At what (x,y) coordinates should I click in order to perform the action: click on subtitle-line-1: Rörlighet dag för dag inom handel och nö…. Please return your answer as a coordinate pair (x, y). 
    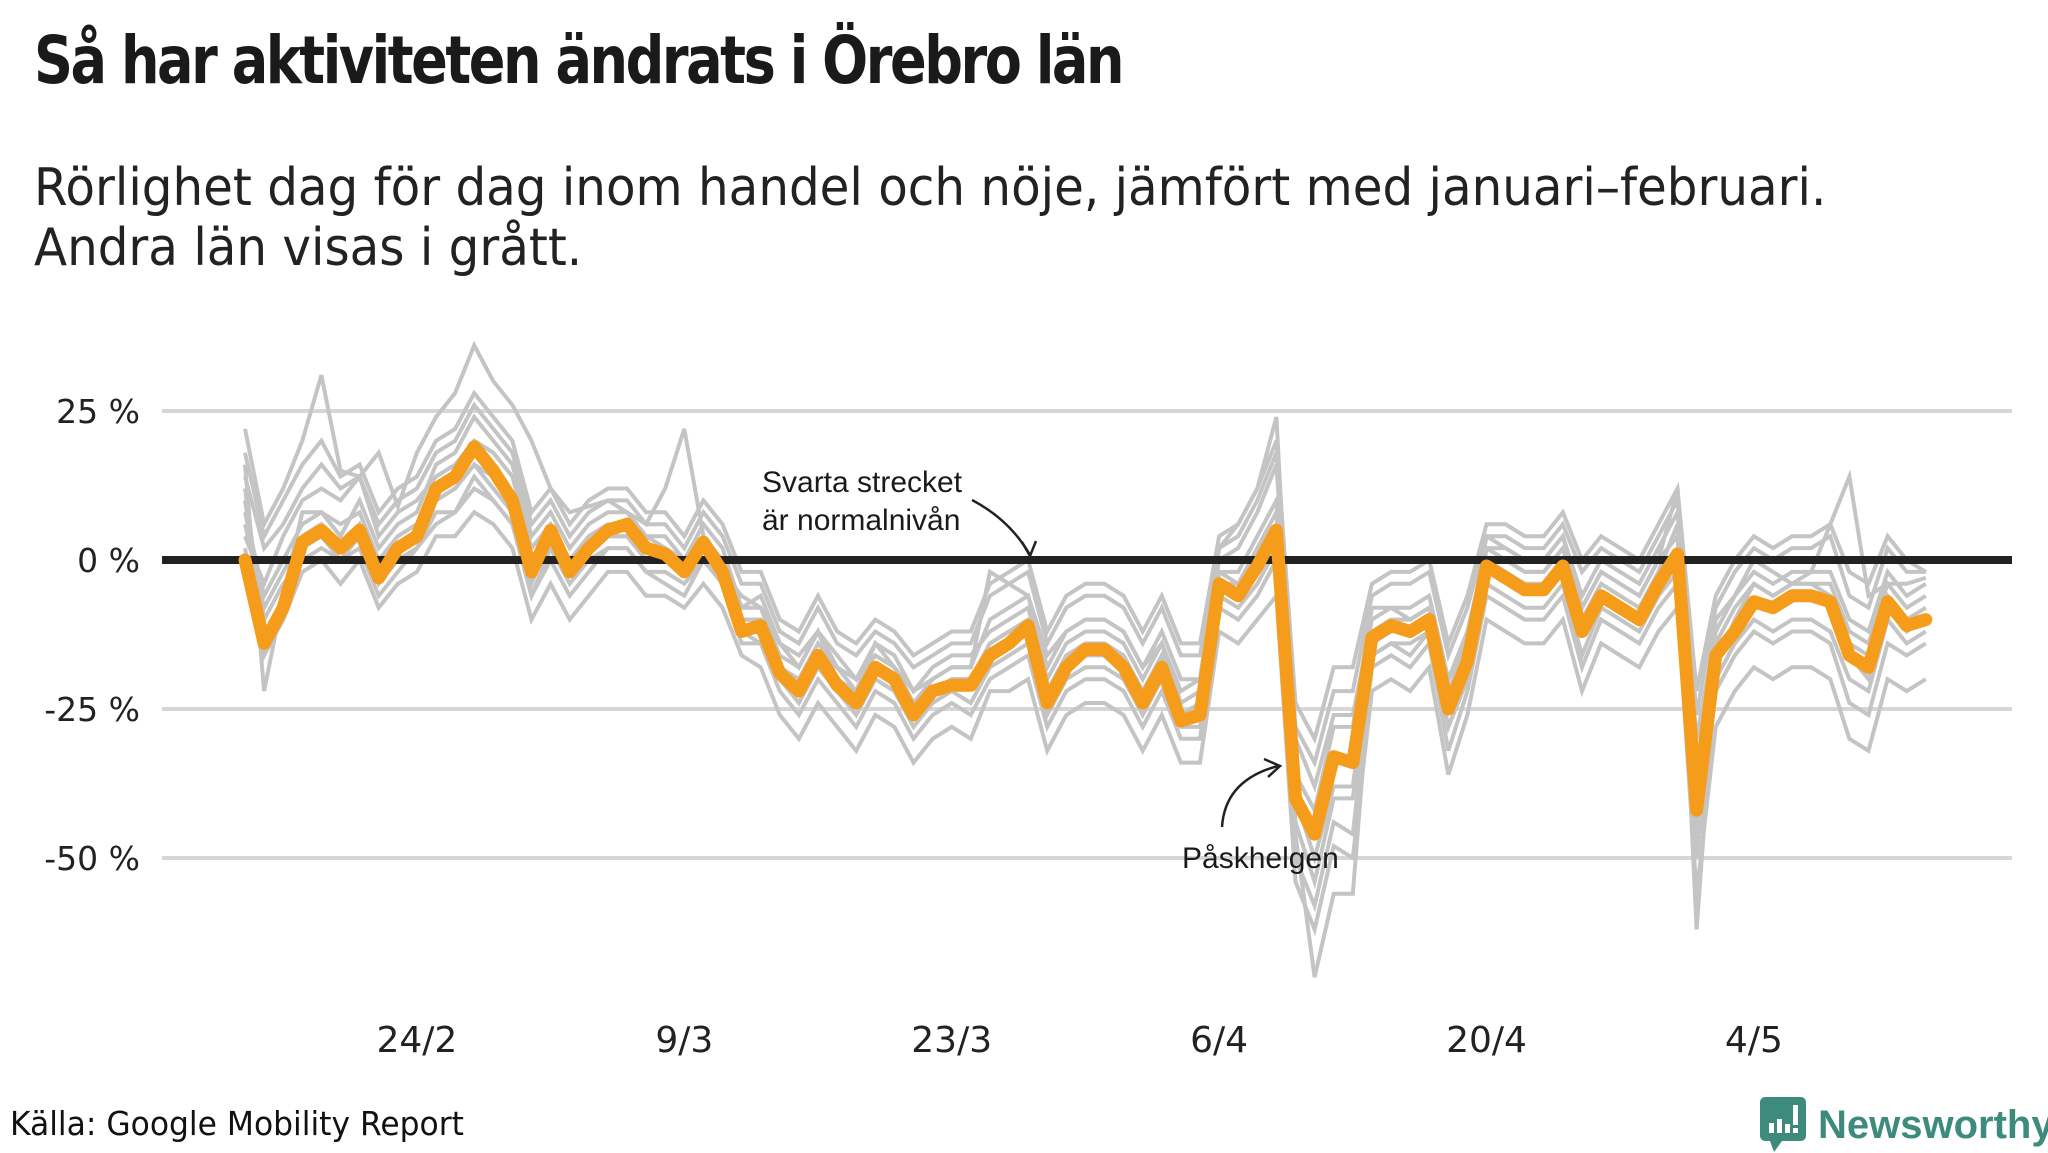
    Looking at the image, I should click on (930, 188).